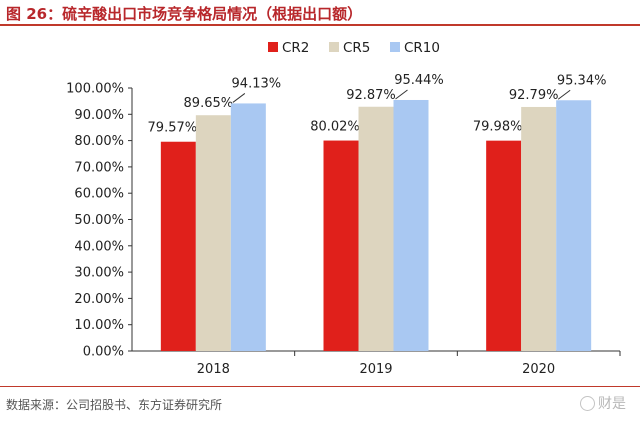 This screenshot has height=423, width=640. Describe the element at coordinates (103, 352) in the screenshot. I see `y-tick-label: 0.00%` at that location.